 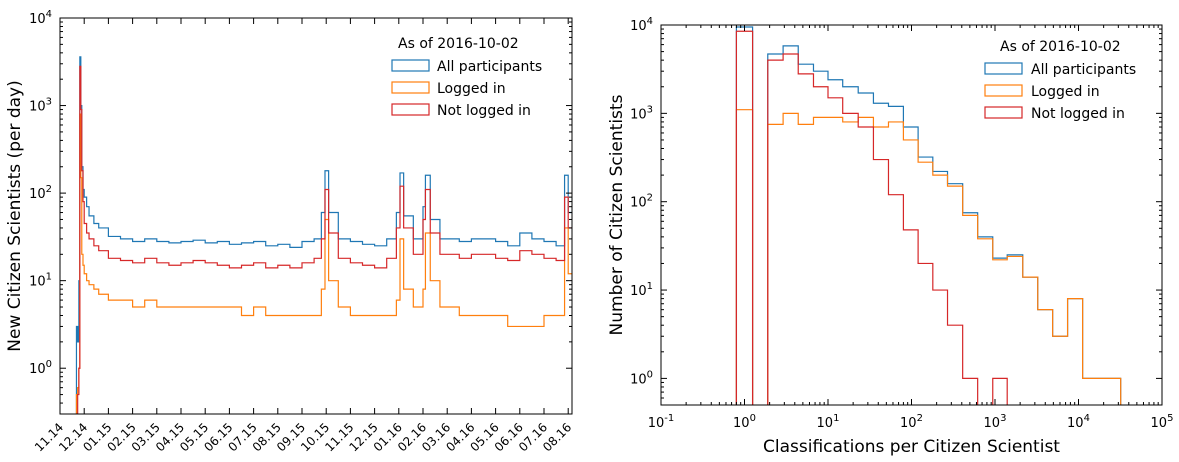 What do you see at coordinates (617, 214) in the screenshot?
I see `y-axis-label: Number of Citizen Scientists` at bounding box center [617, 214].